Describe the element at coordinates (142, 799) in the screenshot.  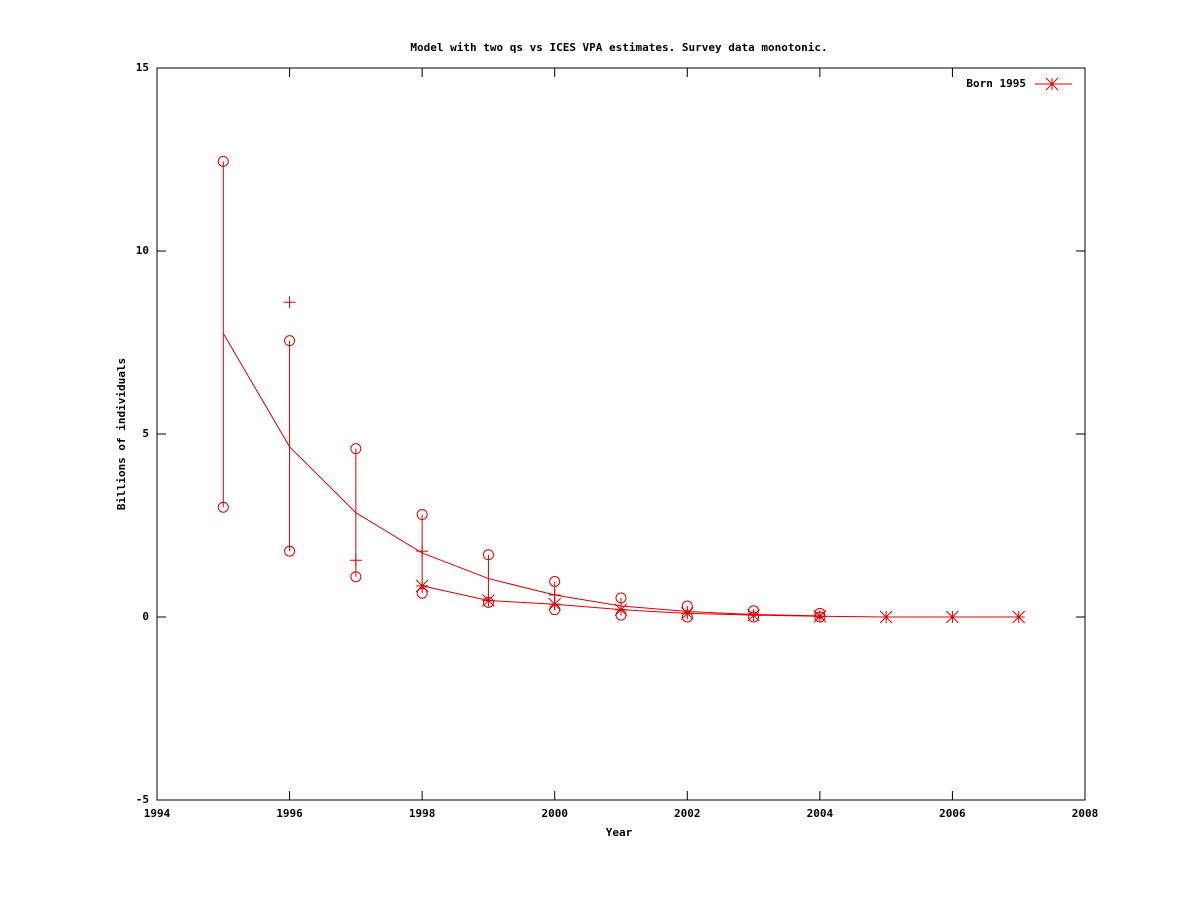
I see `y-tick-label: -5` at that location.